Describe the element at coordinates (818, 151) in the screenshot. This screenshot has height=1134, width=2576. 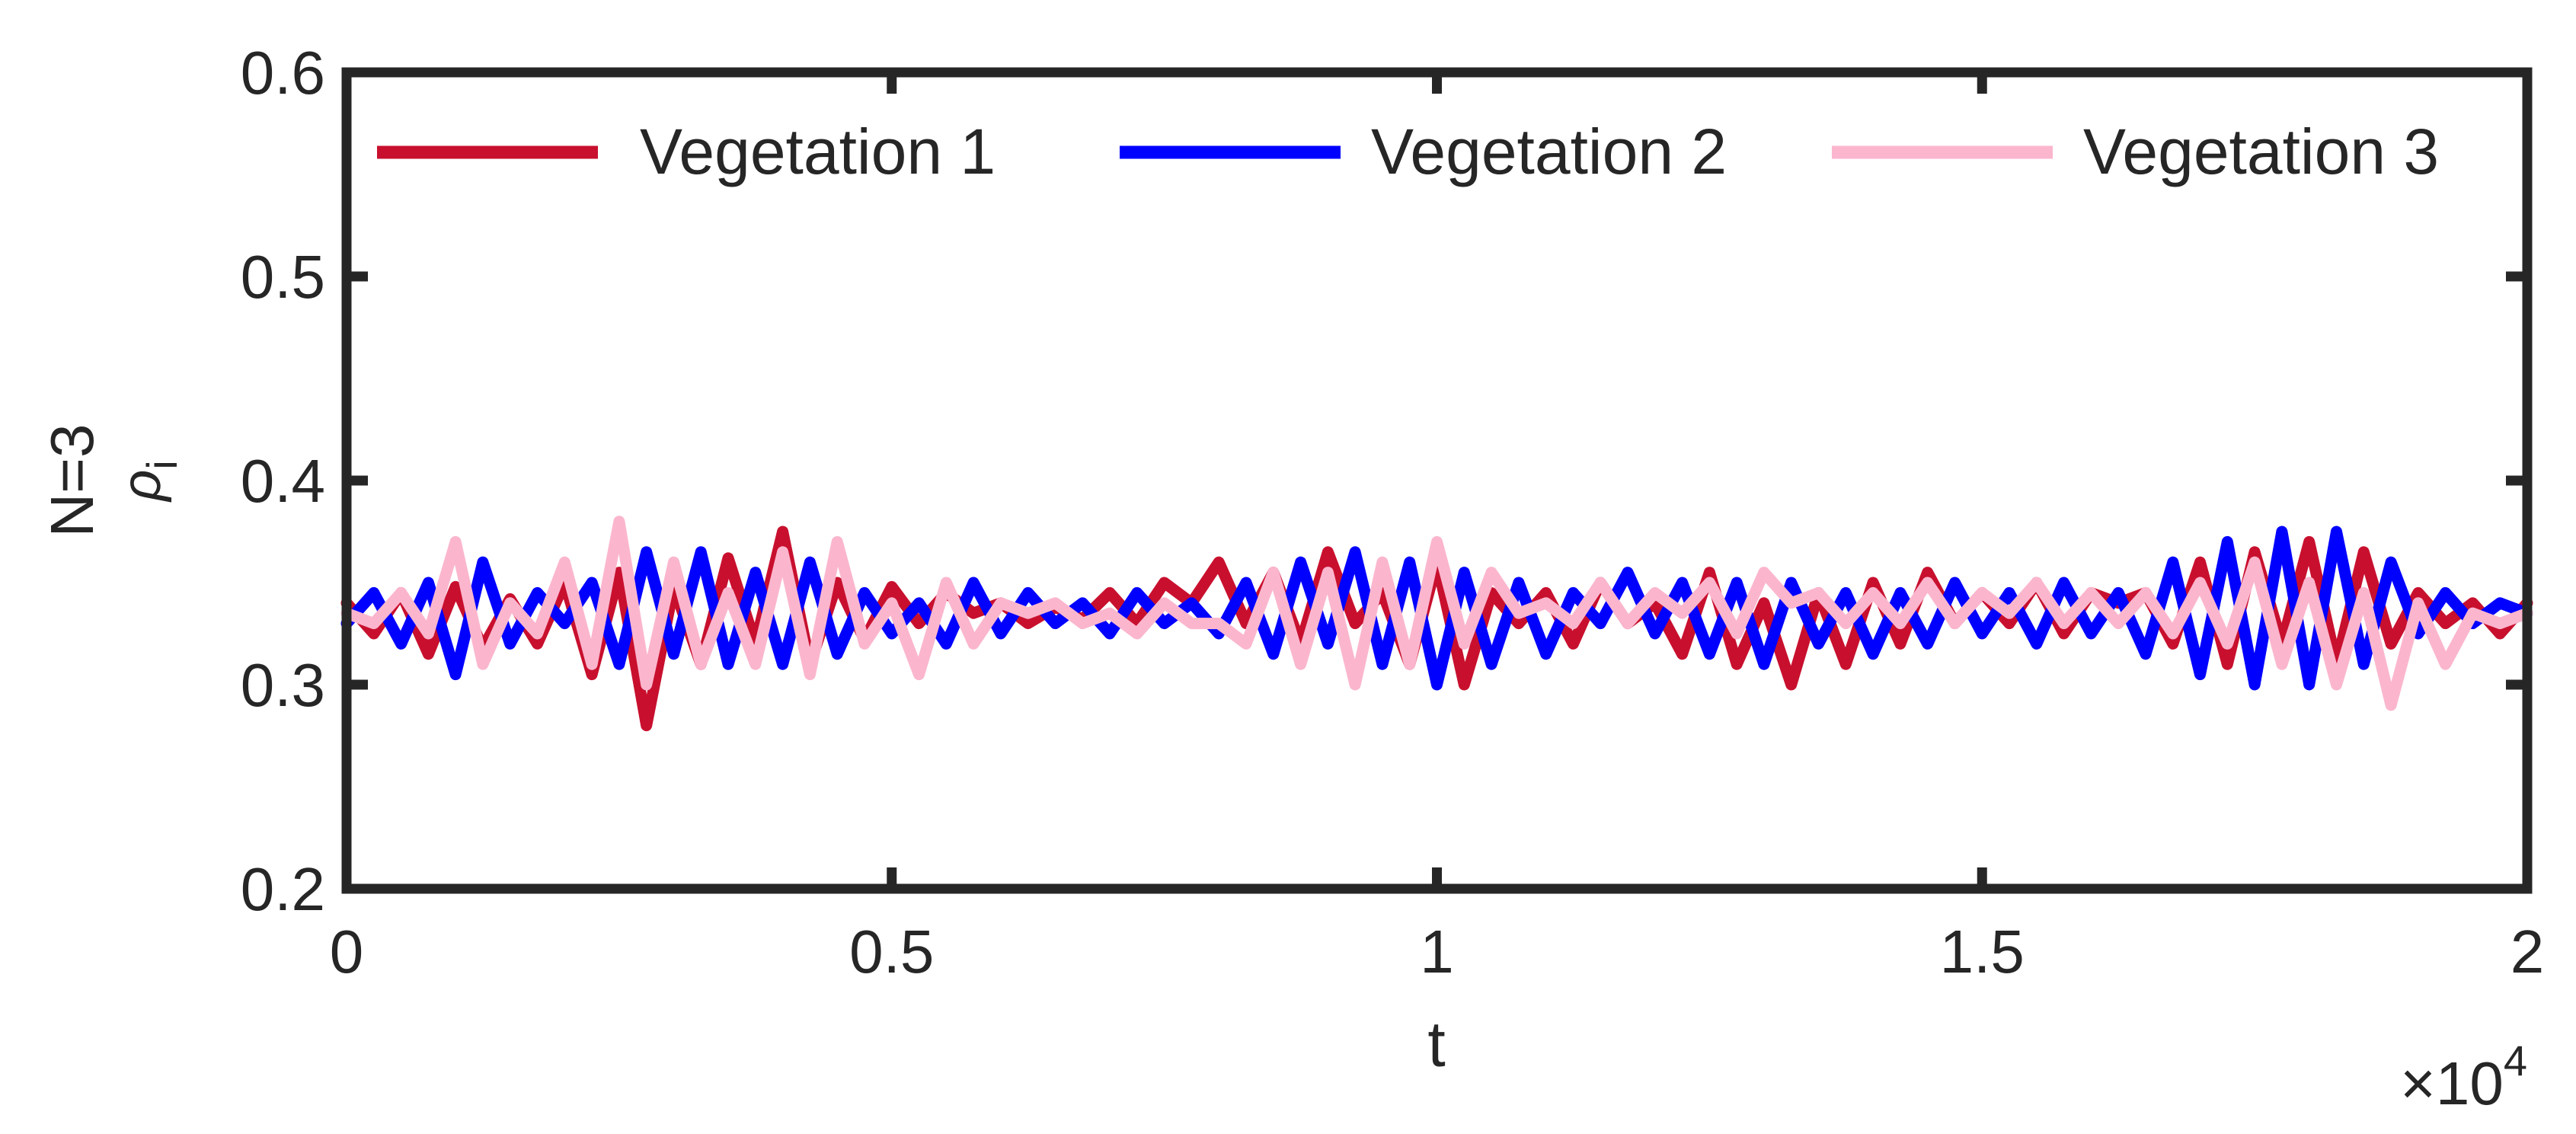
I see `legend-label-vegetation-1: Vegetation 1` at that location.